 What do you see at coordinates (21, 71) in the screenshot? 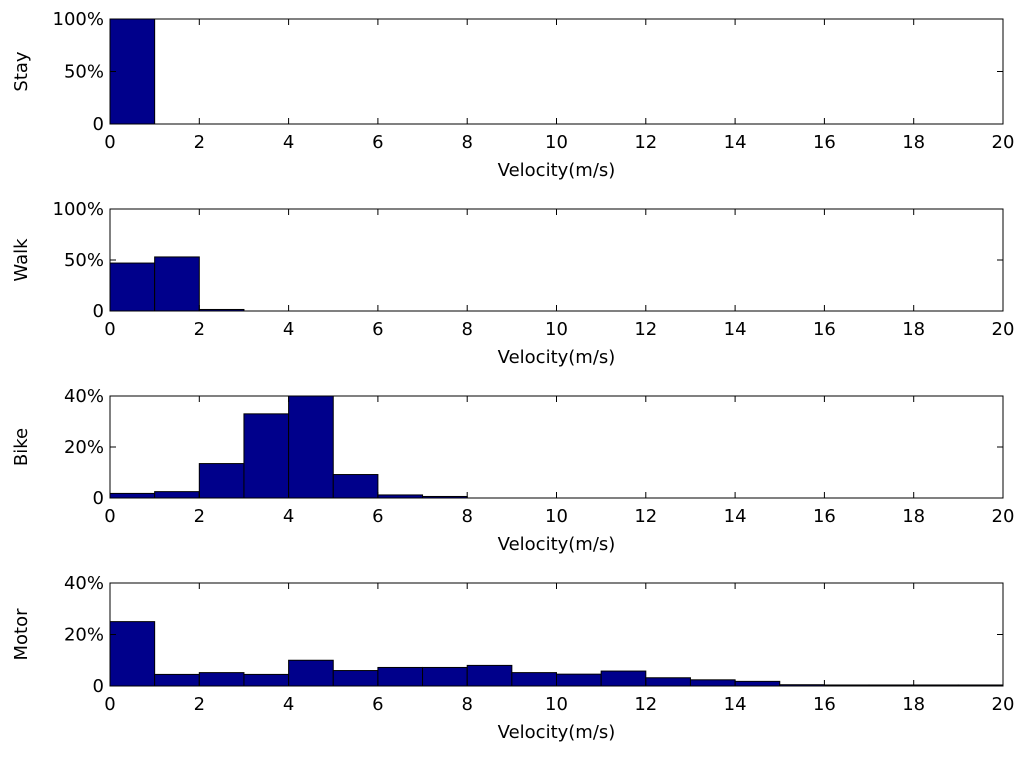
I see `y-axis-label: Stay` at bounding box center [21, 71].